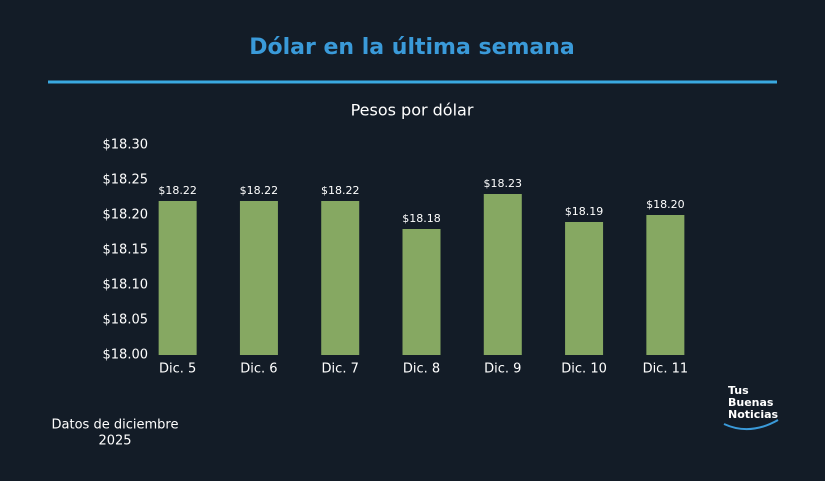  Describe the element at coordinates (126, 250) in the screenshot. I see `y-tick-label: $18.15` at that location.